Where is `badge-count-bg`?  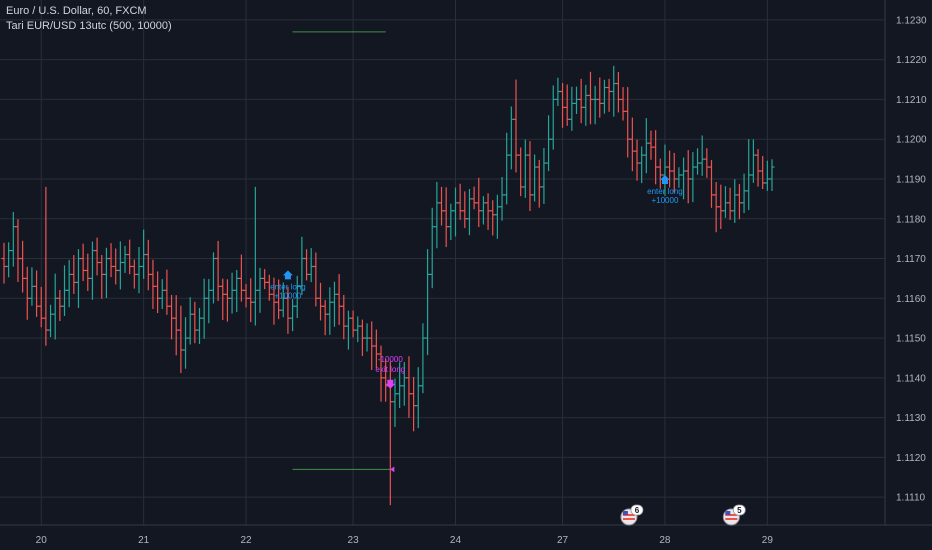
badge-count-bg is located at coordinates (637, 510).